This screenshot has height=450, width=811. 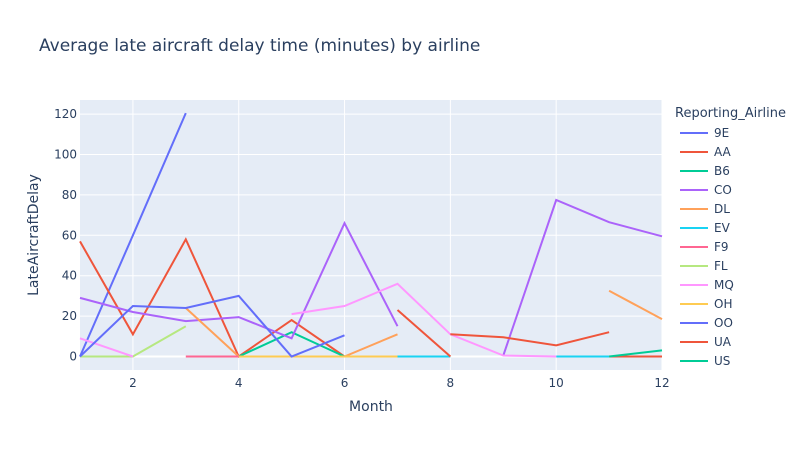 What do you see at coordinates (705, 171) in the screenshot?
I see `legend-item-b6: B6` at bounding box center [705, 171].